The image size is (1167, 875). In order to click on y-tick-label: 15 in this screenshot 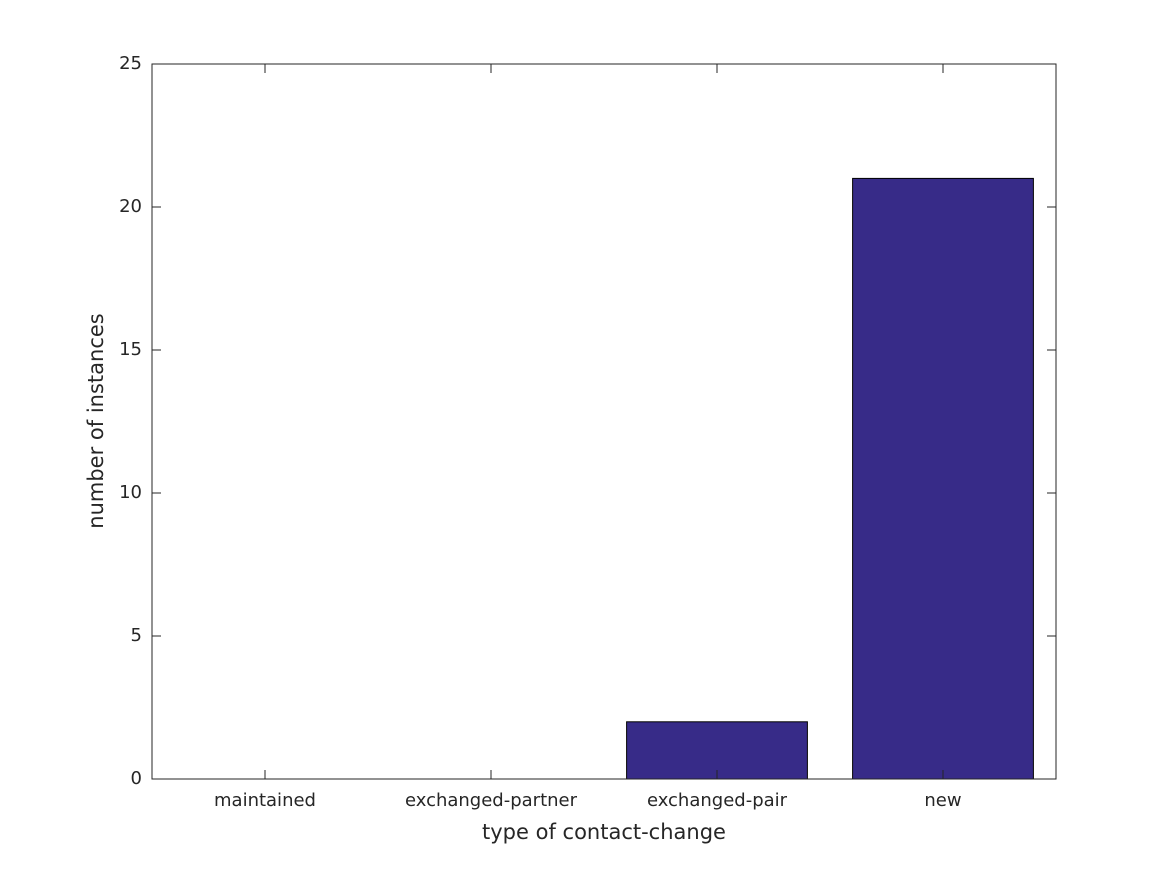, I will do `click(130, 349)`.